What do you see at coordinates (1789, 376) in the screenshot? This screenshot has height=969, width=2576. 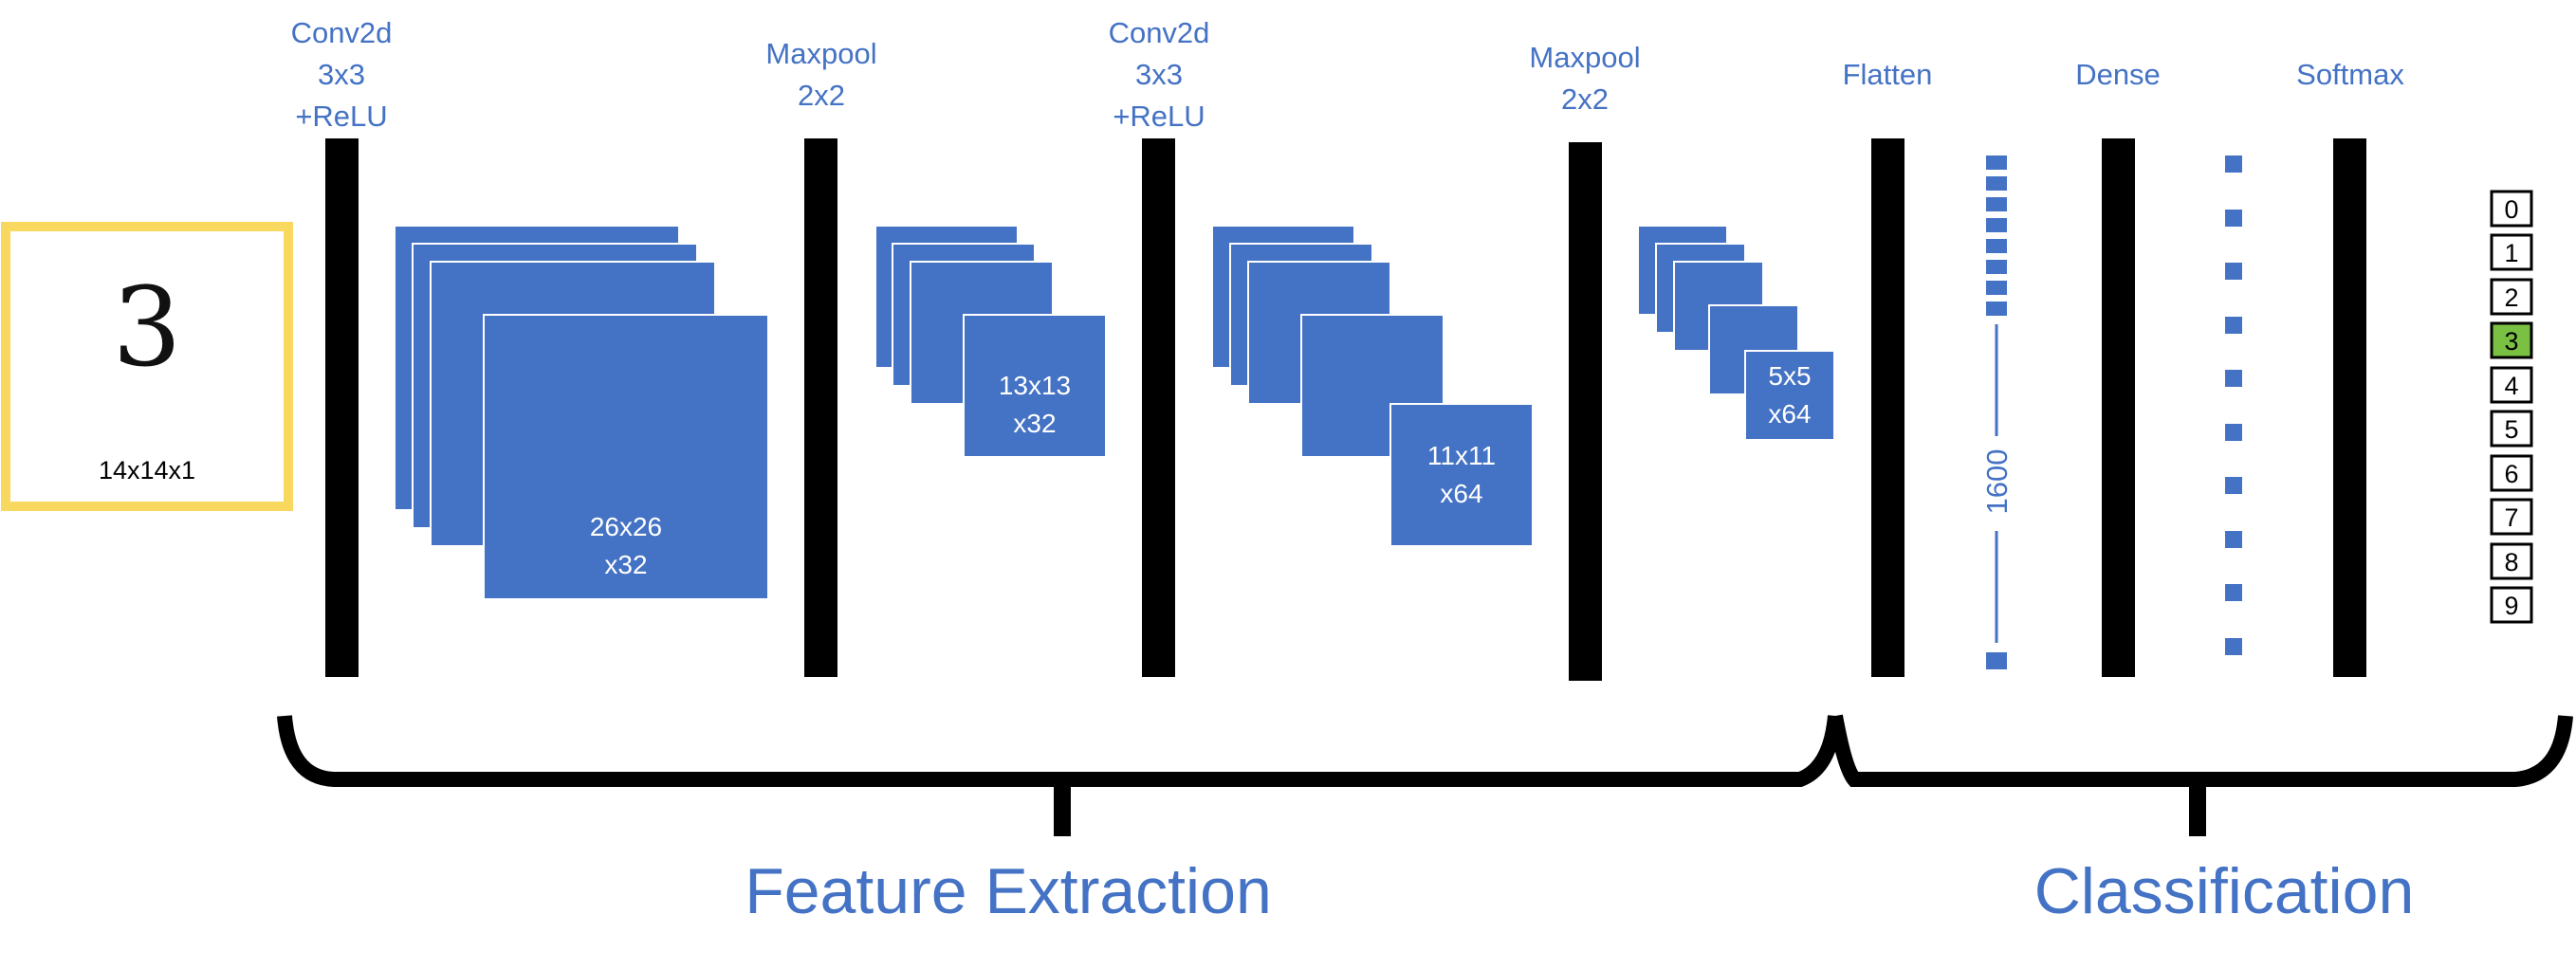 I see `feature-map-size-label: 5x5` at bounding box center [1789, 376].